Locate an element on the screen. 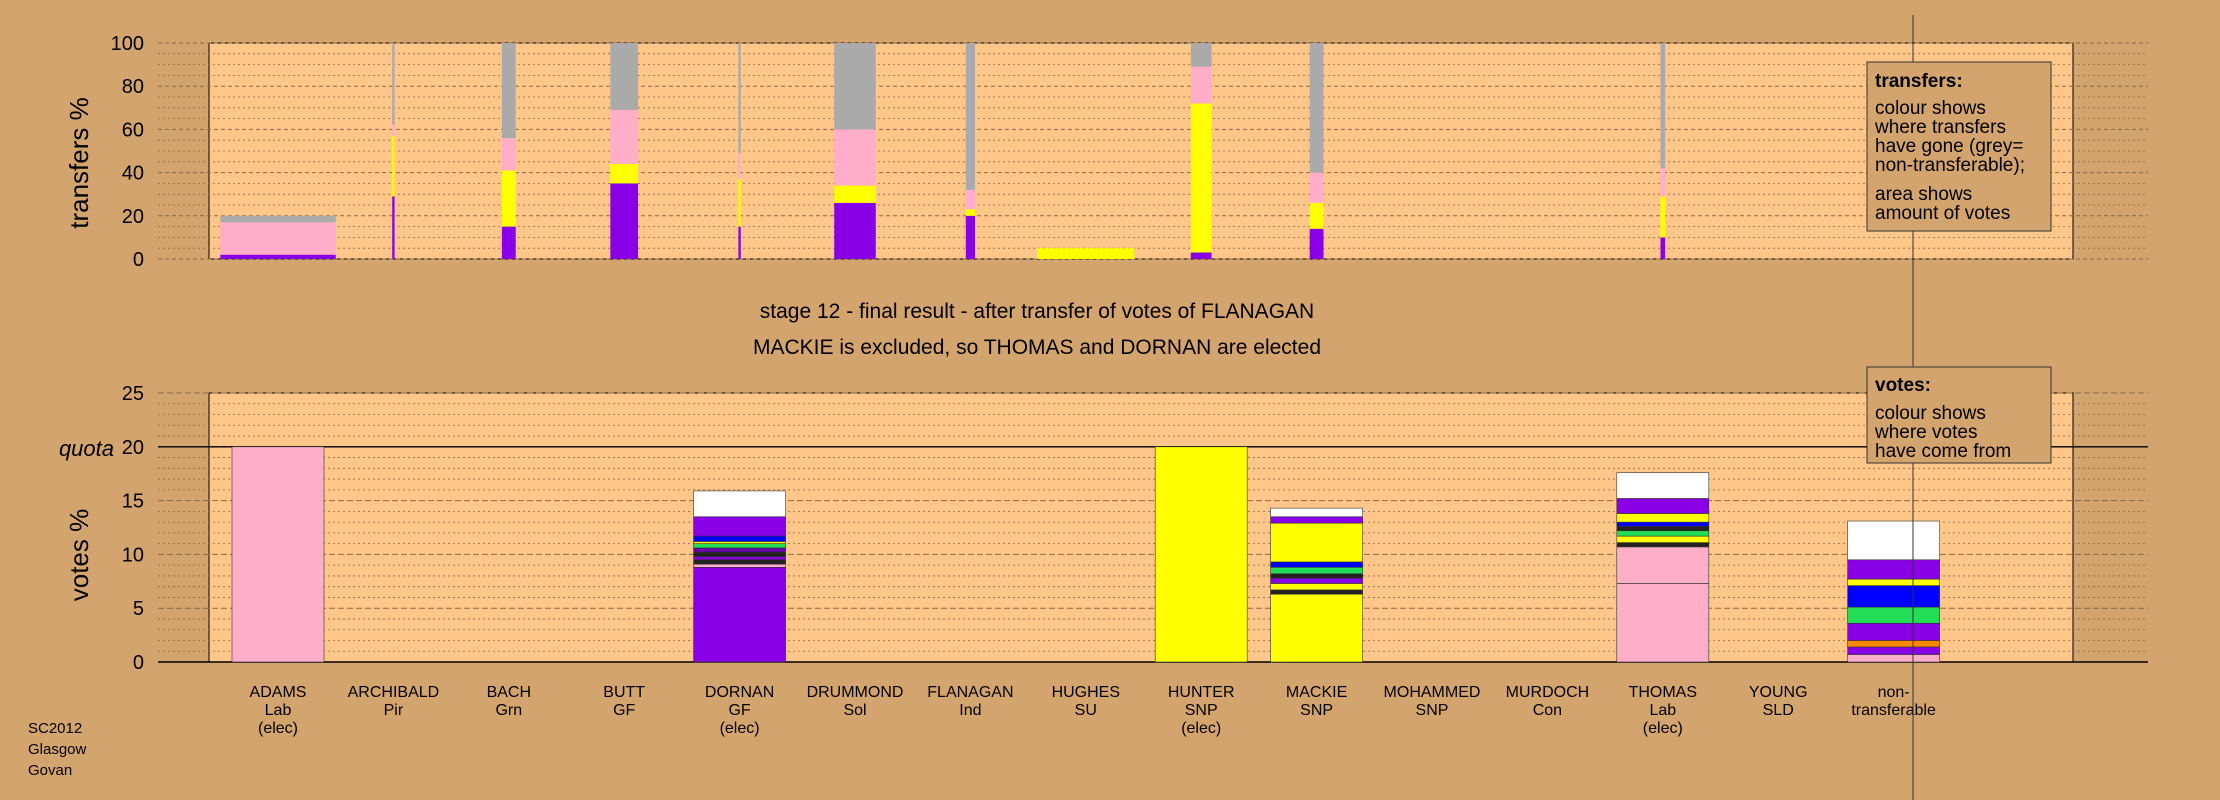 This screenshot has width=2220, height=800. legend-transfers-box is located at coordinates (1959, 146).